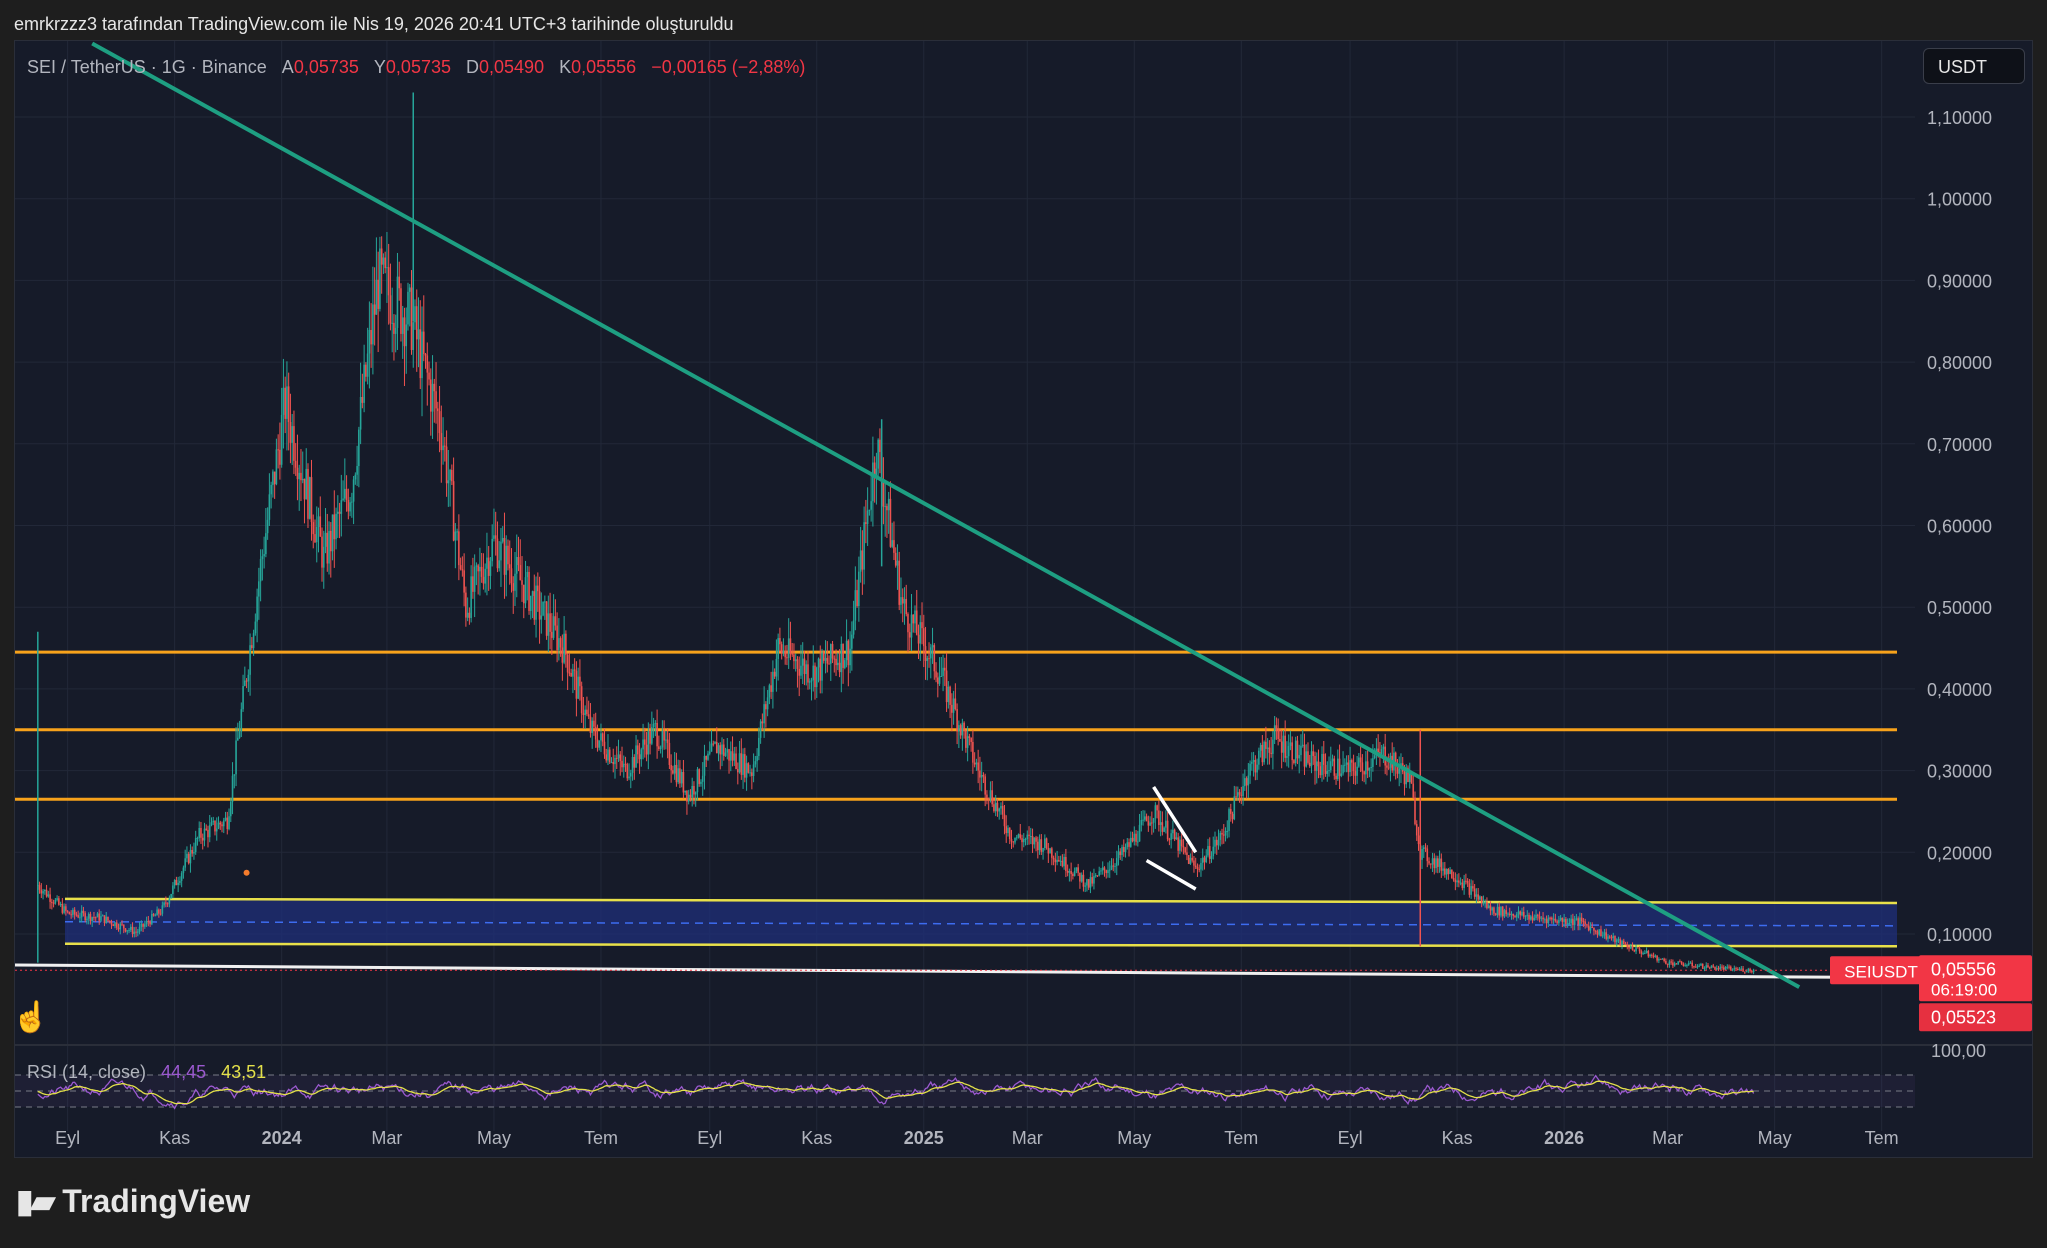 The image size is (2047, 1248). I want to click on support-band-lower, so click(981, 945).